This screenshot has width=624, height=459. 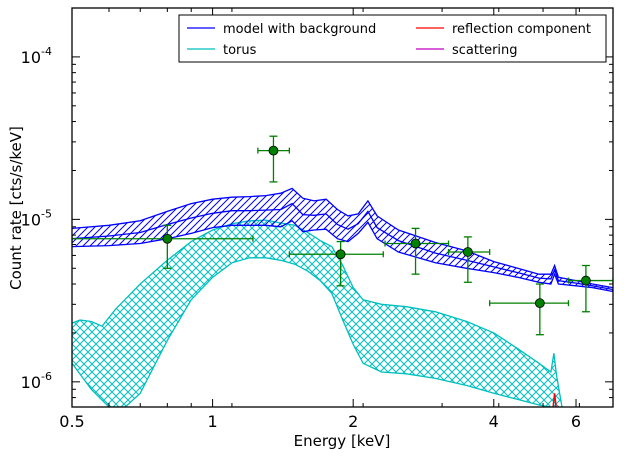 What do you see at coordinates (576, 421) in the screenshot?
I see `x-tick-label: 6` at bounding box center [576, 421].